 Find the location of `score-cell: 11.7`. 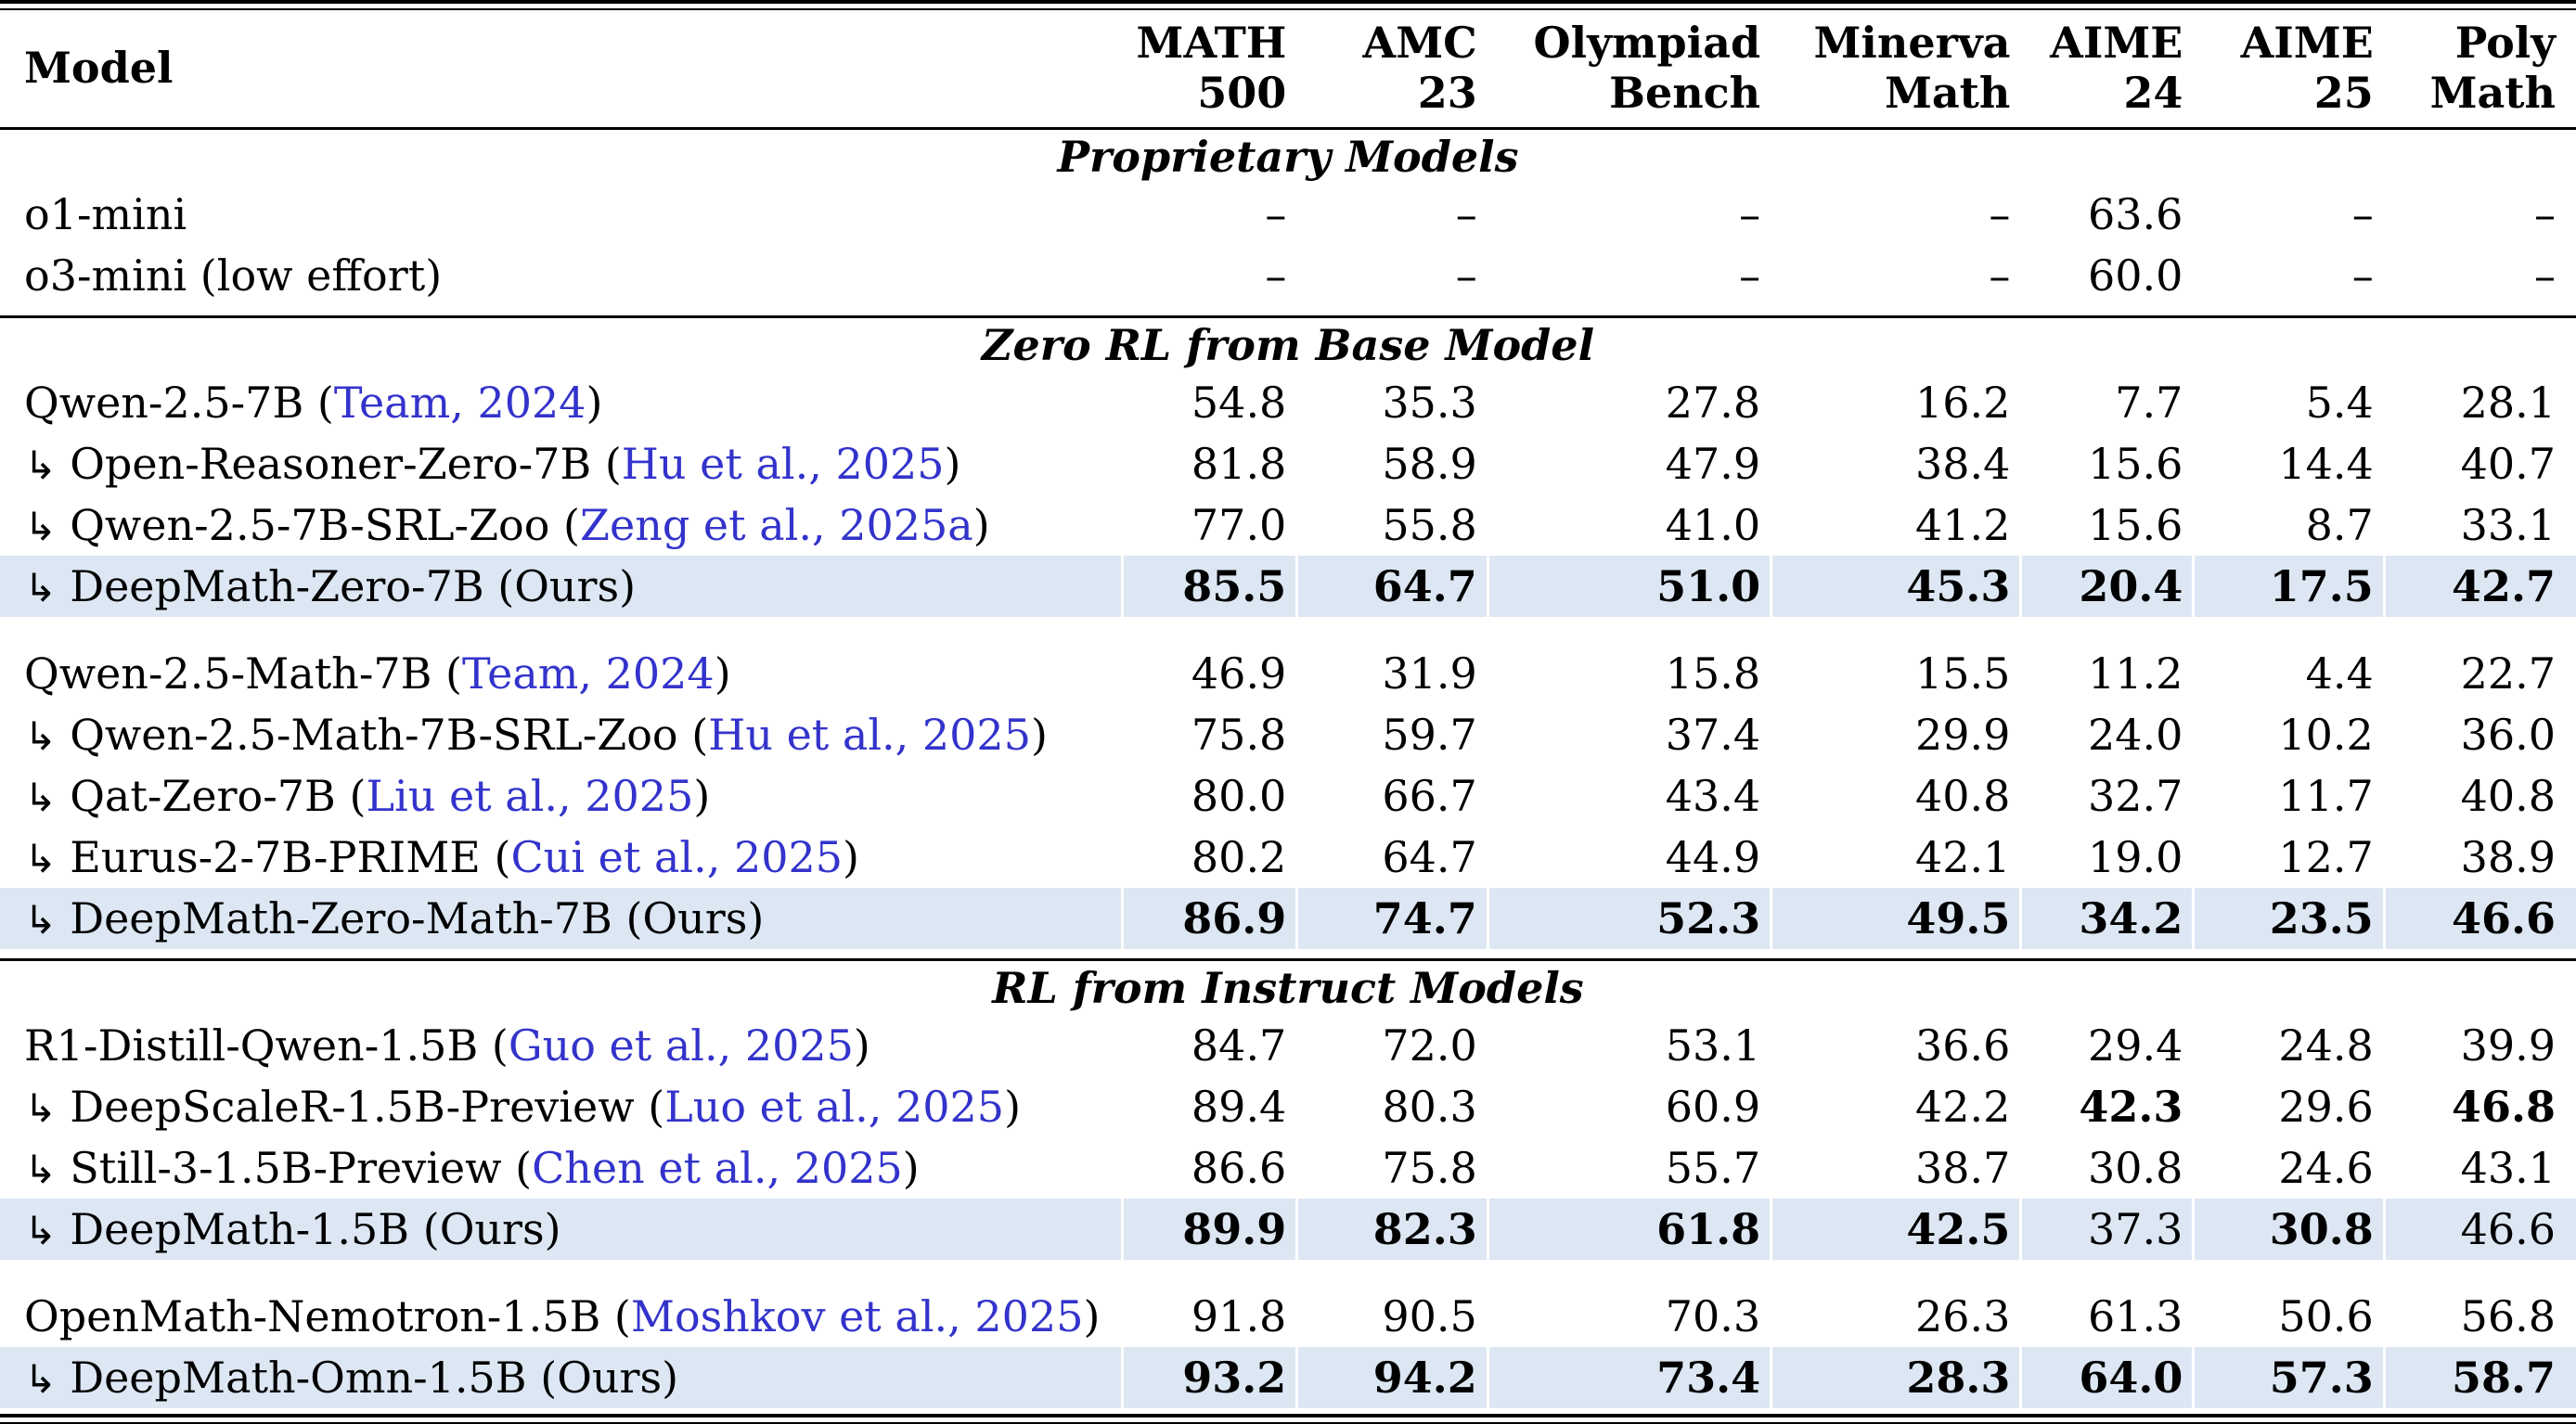

score-cell: 11.7 is located at coordinates (2326, 795).